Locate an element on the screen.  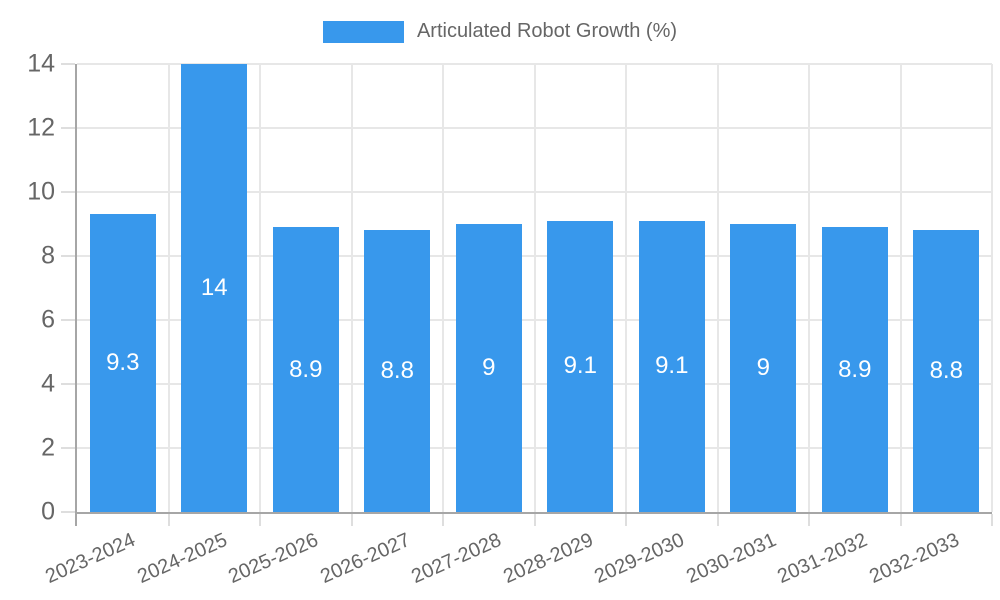
bar-2028-2029 is located at coordinates (580, 366).